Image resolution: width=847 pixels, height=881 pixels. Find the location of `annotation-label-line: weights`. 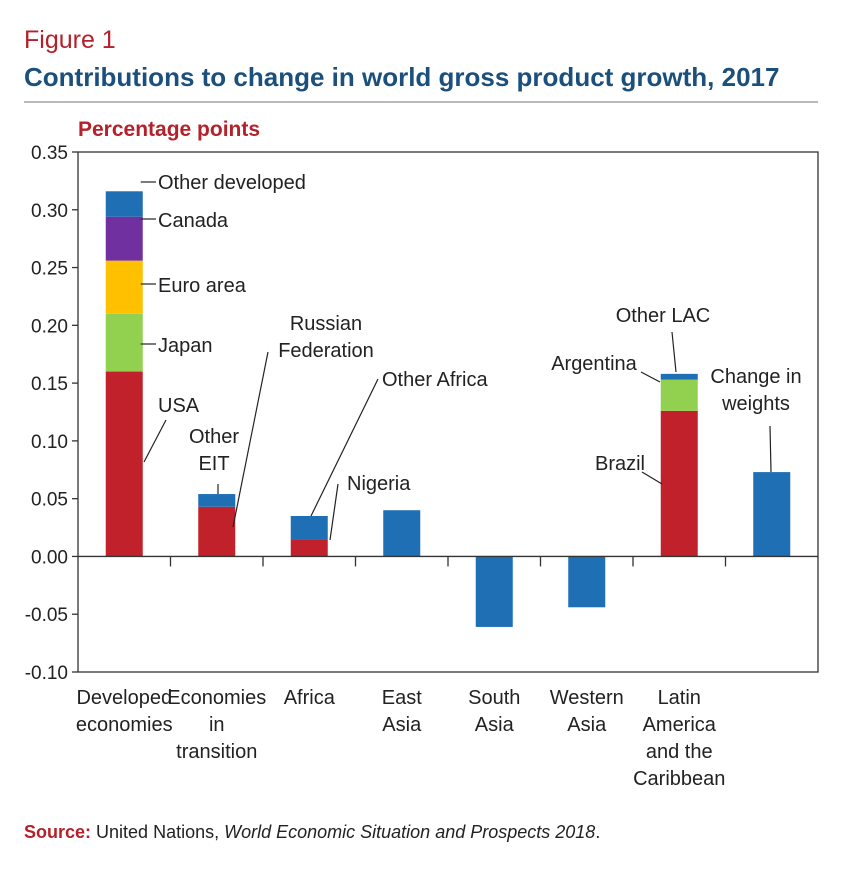

annotation-label-line: weights is located at coordinates (755, 404).